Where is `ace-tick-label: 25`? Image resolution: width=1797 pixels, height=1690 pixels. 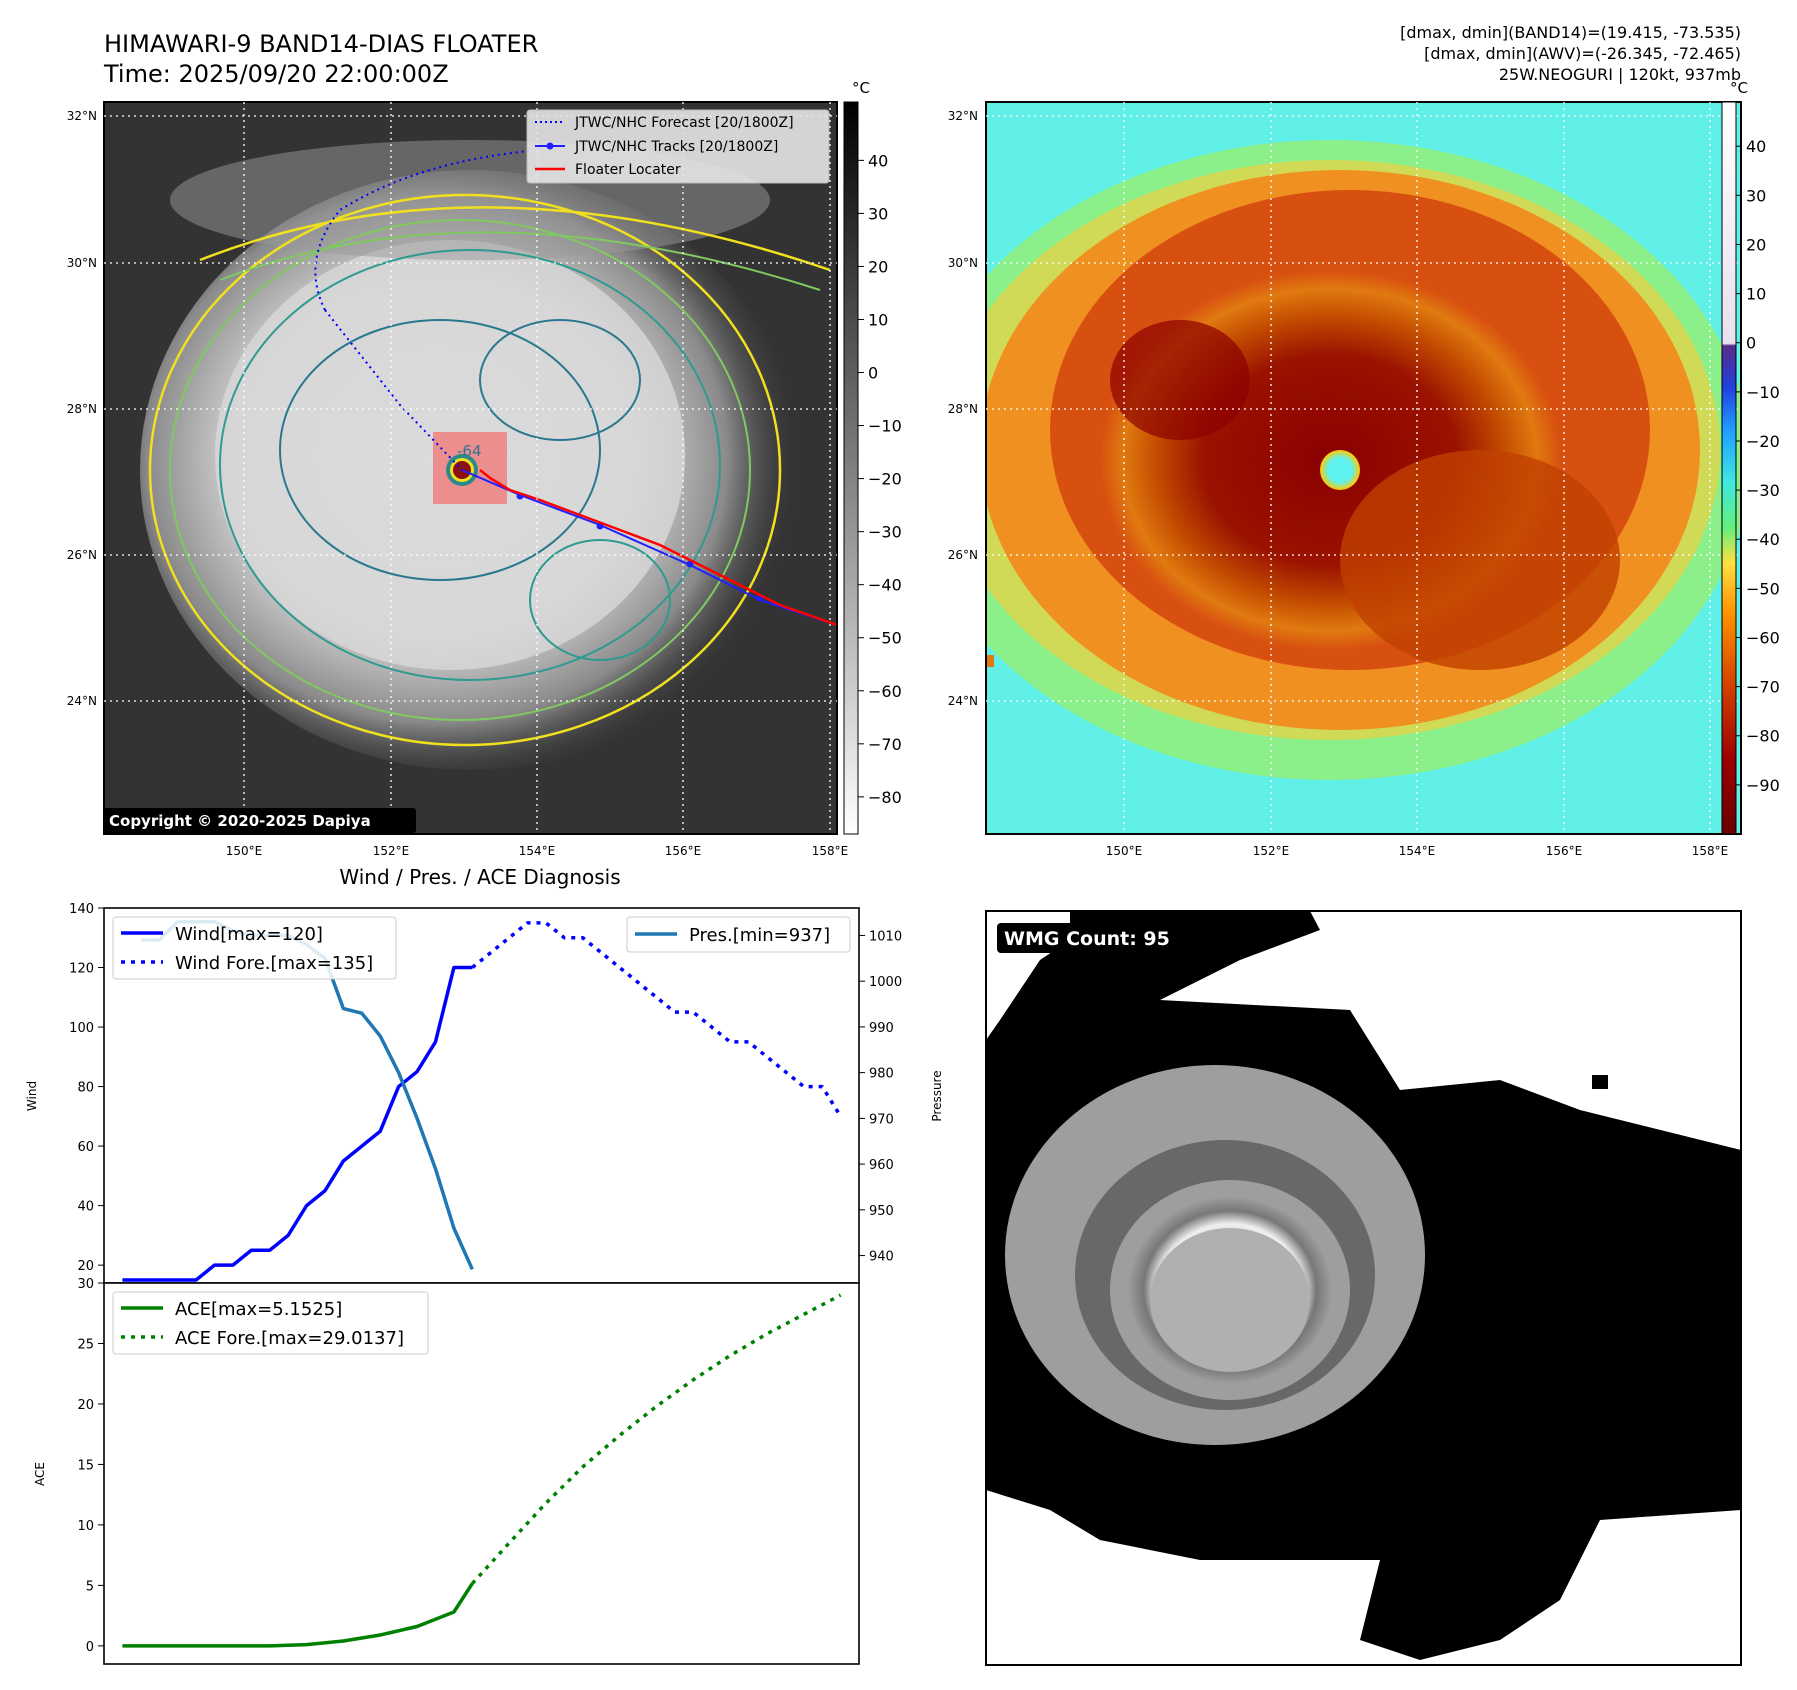
ace-tick-label: 25 is located at coordinates (85, 1344).